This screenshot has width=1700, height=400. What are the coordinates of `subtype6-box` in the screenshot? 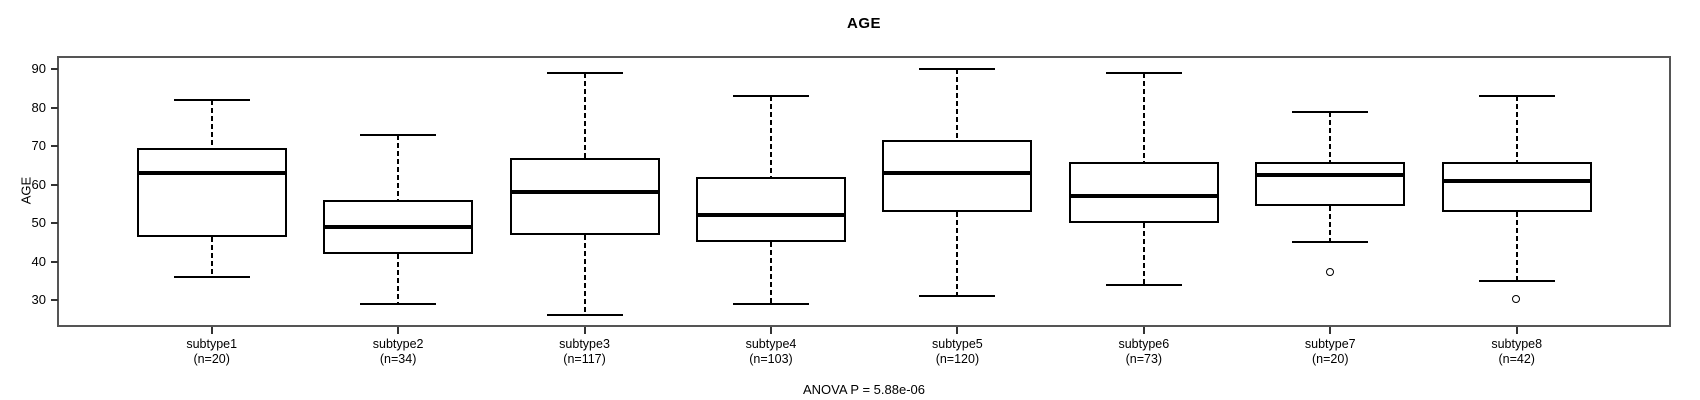 It's located at (1143, 192).